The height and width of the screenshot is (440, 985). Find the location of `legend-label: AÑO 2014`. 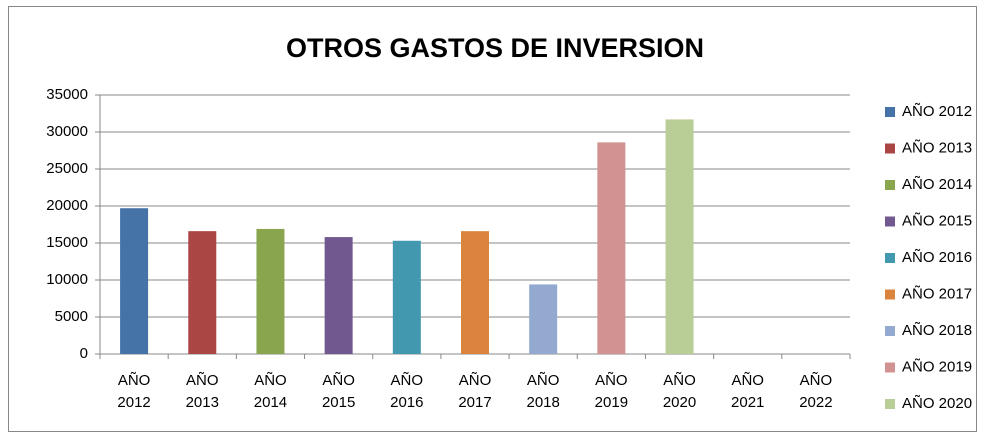

legend-label: AÑO 2014 is located at coordinates (937, 184).